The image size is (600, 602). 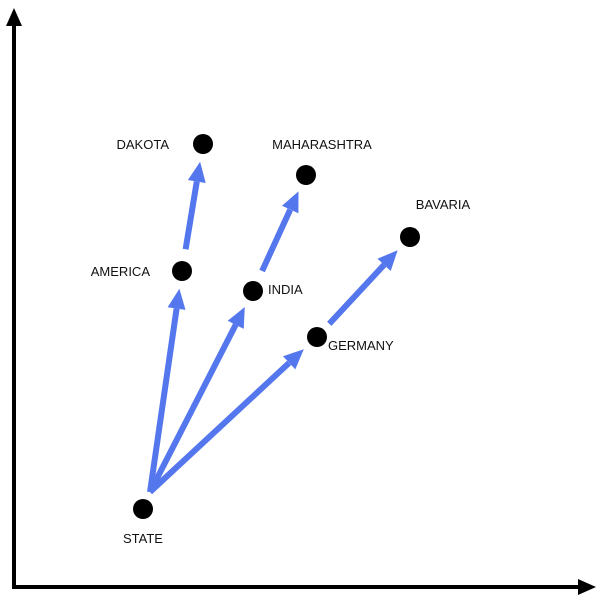 What do you see at coordinates (410, 237) in the screenshot?
I see `node-bavaria-dot` at bounding box center [410, 237].